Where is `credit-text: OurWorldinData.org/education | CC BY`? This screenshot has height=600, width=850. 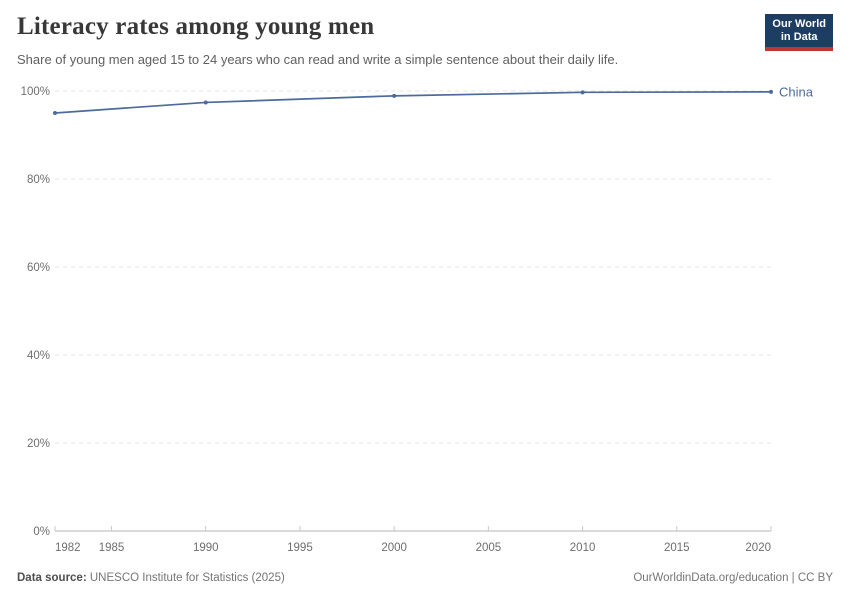
credit-text: OurWorldinData.org/education | CC BY is located at coordinates (733, 578).